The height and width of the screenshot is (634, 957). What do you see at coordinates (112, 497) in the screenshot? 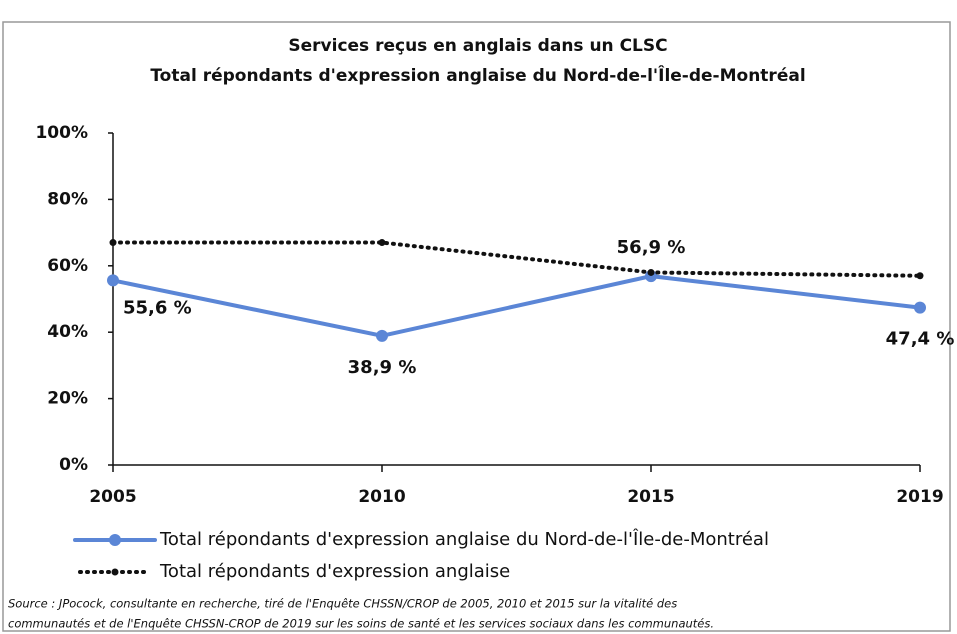
I see `x-tick-label: 2005` at bounding box center [112, 497].